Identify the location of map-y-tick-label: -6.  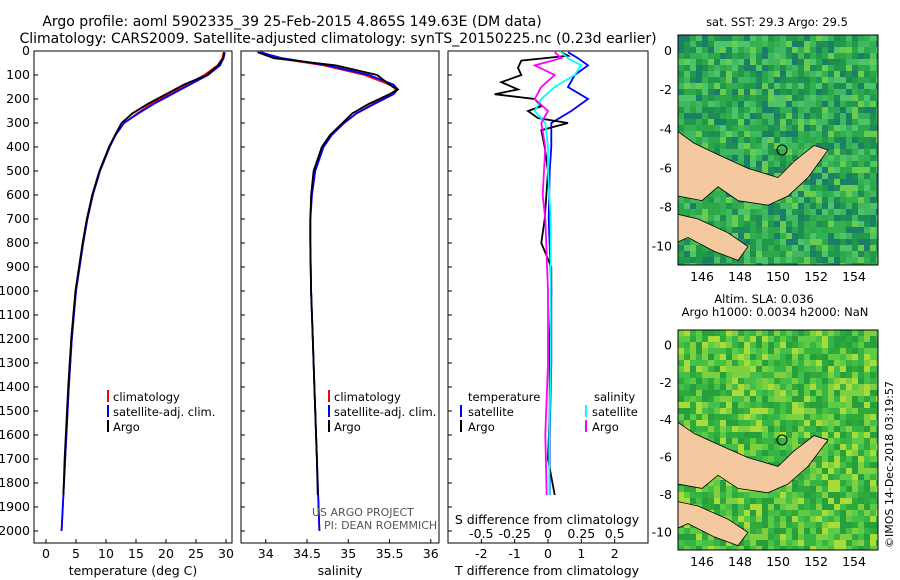
(666, 457).